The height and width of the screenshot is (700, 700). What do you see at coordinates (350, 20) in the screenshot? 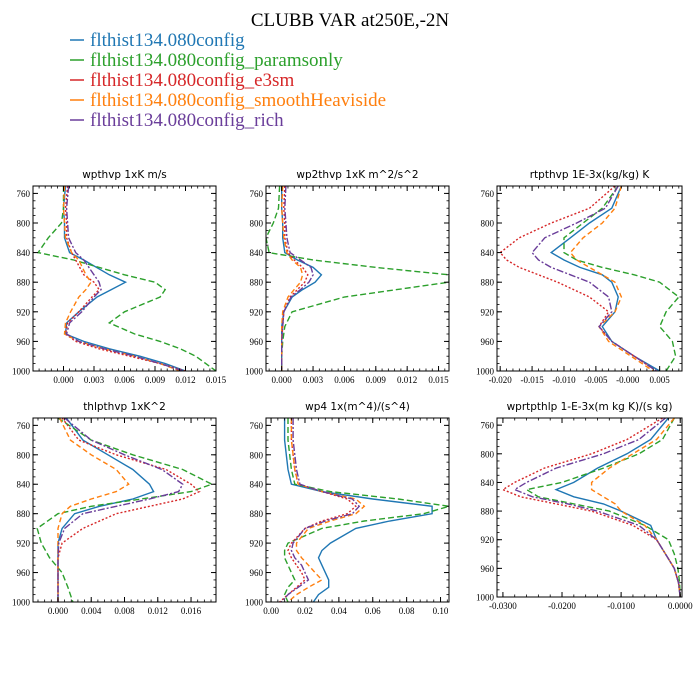
I see `figure-title: CLUBB VAR at250E,-2N` at bounding box center [350, 20].